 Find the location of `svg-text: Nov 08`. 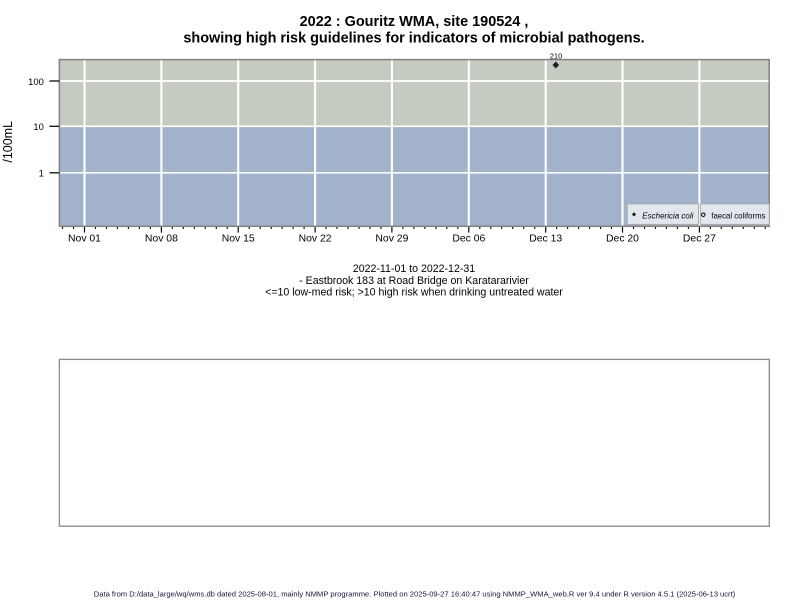

svg-text: Nov 08 is located at coordinates (161, 238).